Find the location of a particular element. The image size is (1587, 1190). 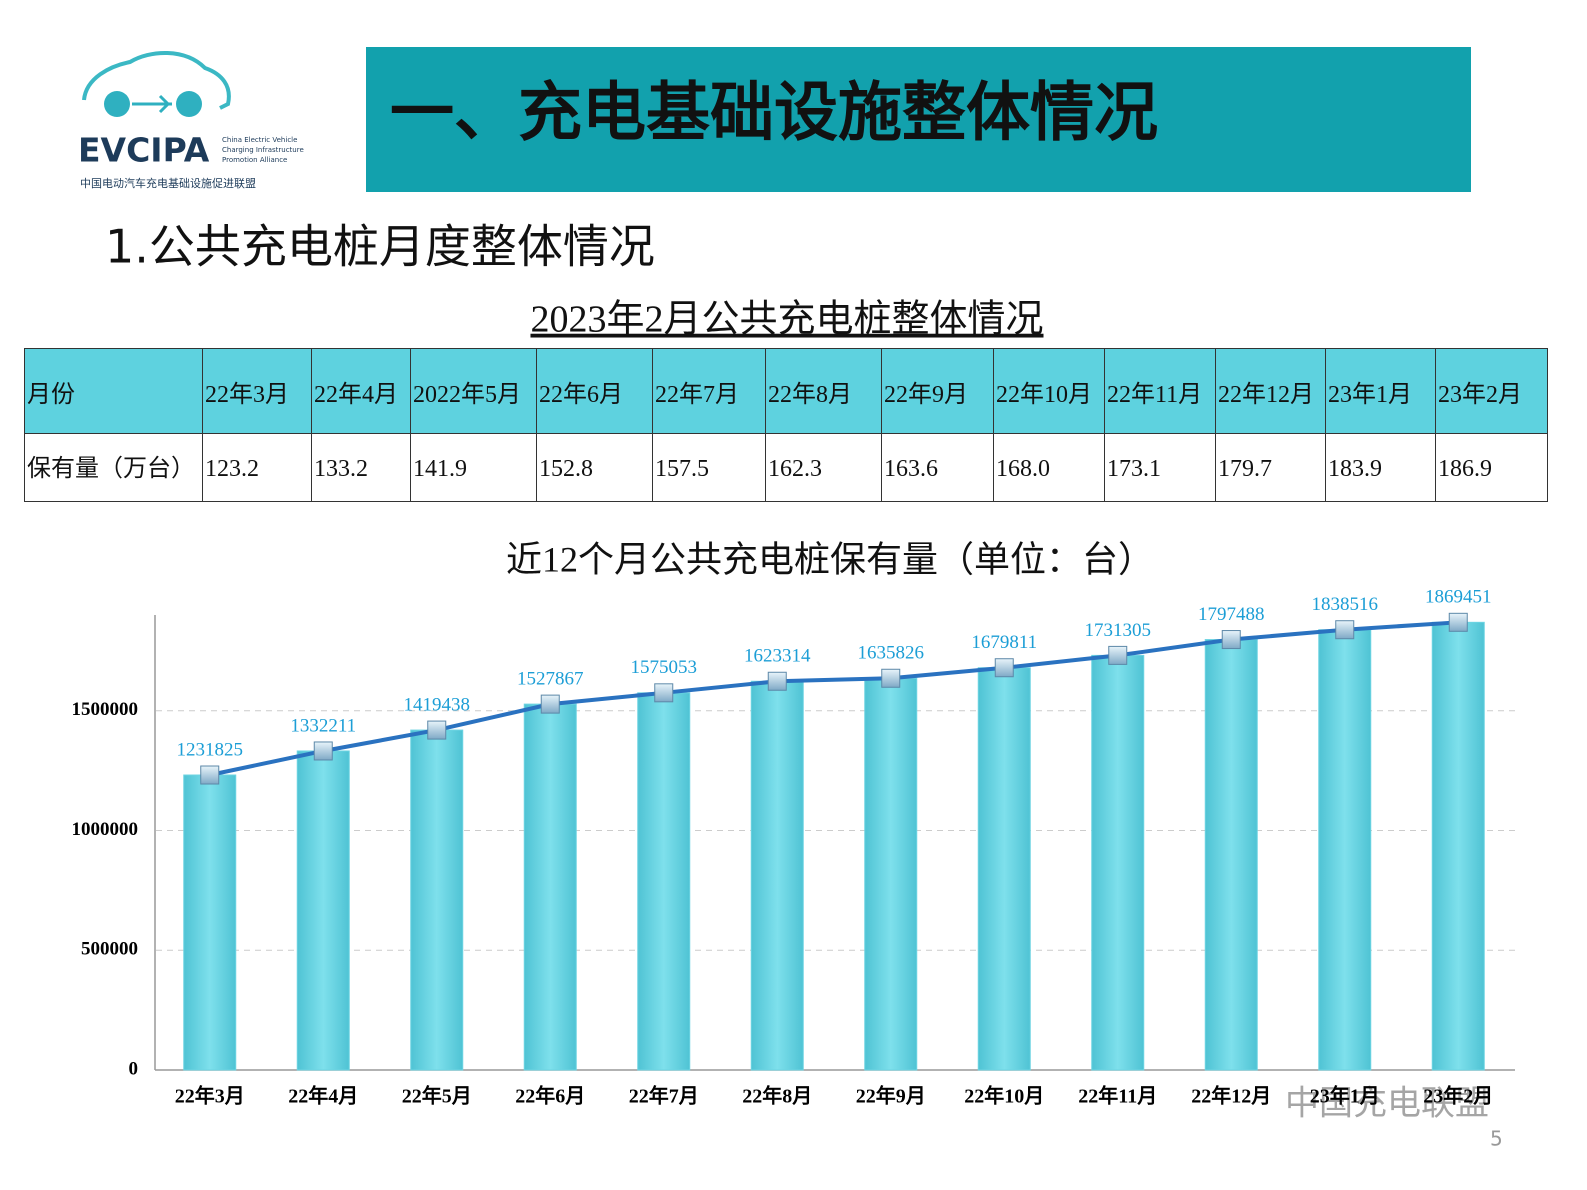

table-cell: 保有量（万台） is located at coordinates (114, 467).